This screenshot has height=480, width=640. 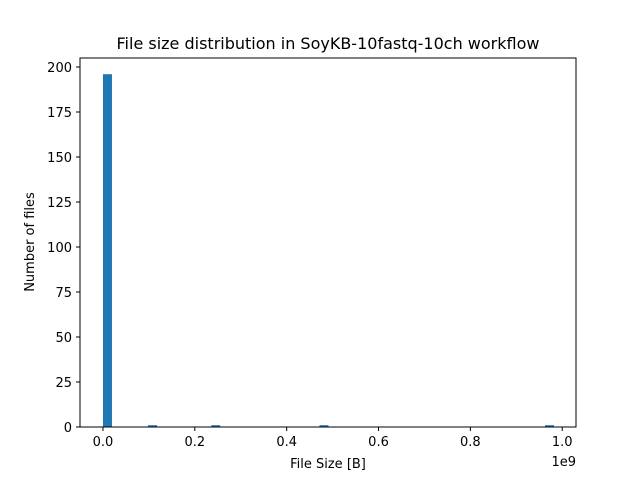 I want to click on y-tick-label: 75, so click(x=63, y=293).